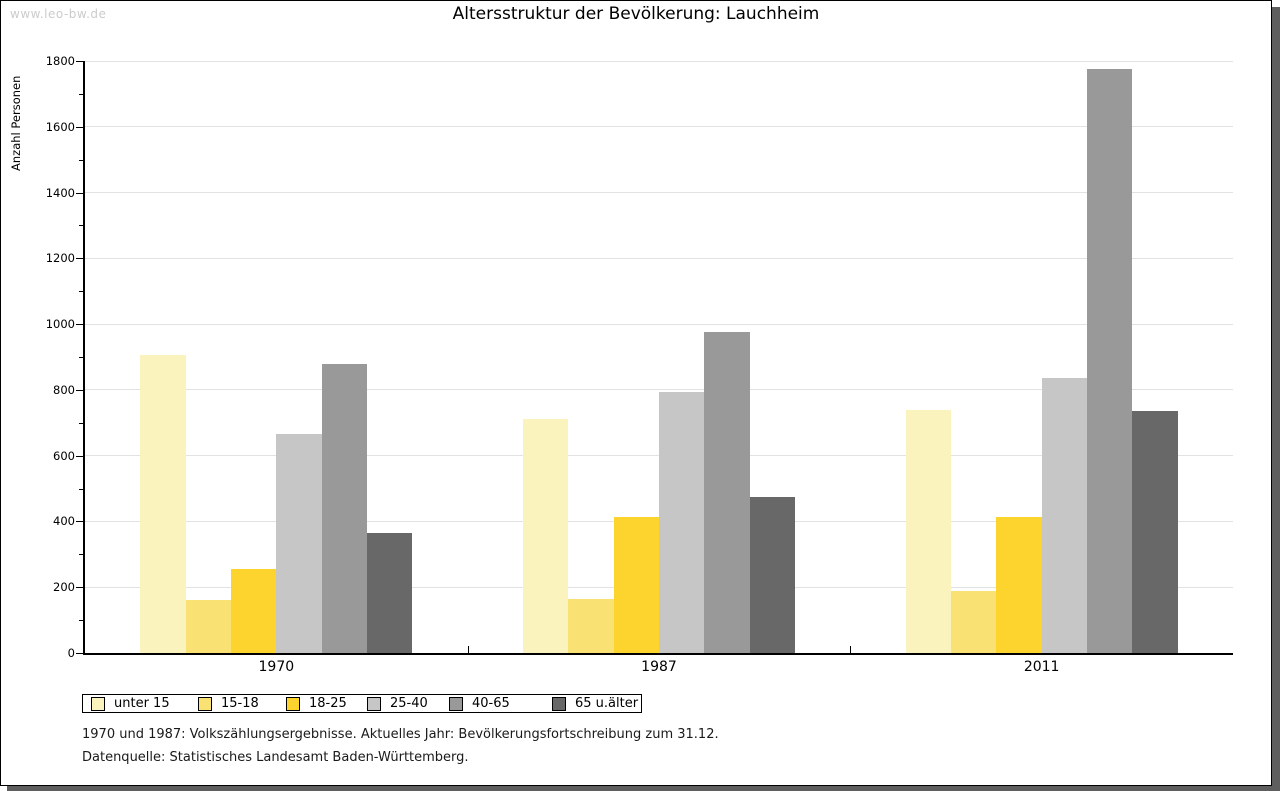 This screenshot has height=791, width=1280. I want to click on legend-item: 18-25, so click(316, 703).